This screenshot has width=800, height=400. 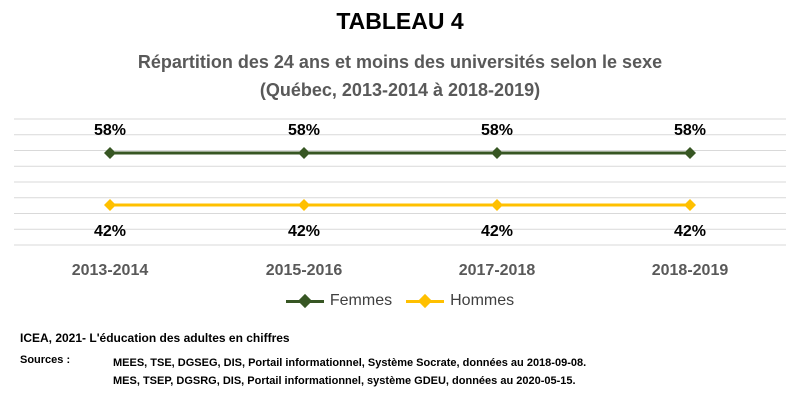 What do you see at coordinates (304, 301) in the screenshot?
I see `legend-swatch-femmes` at bounding box center [304, 301].